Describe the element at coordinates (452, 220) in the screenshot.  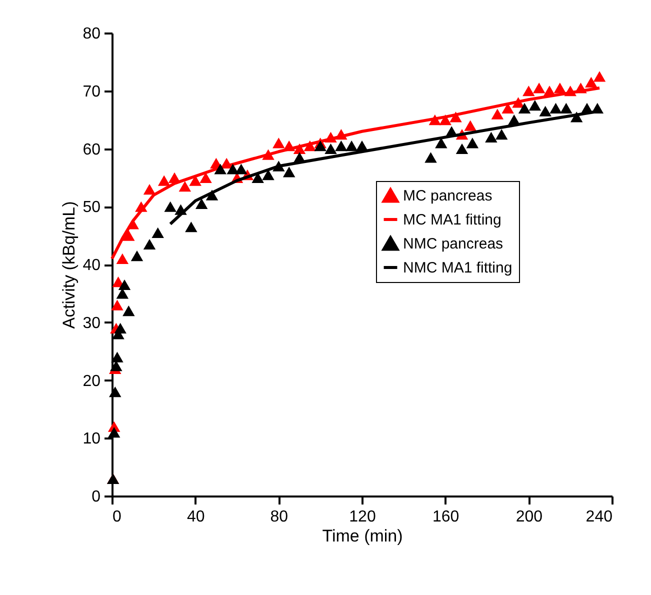
I see `legend-label: MC MA1 fitting` at that location.